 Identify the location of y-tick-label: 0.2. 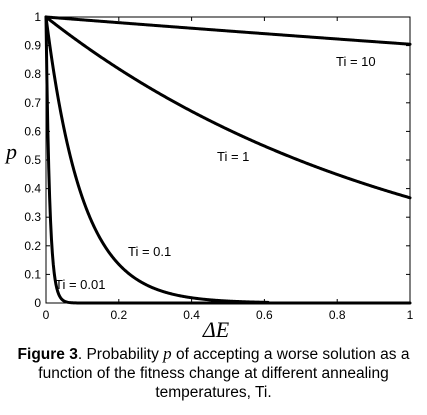
(32, 246).